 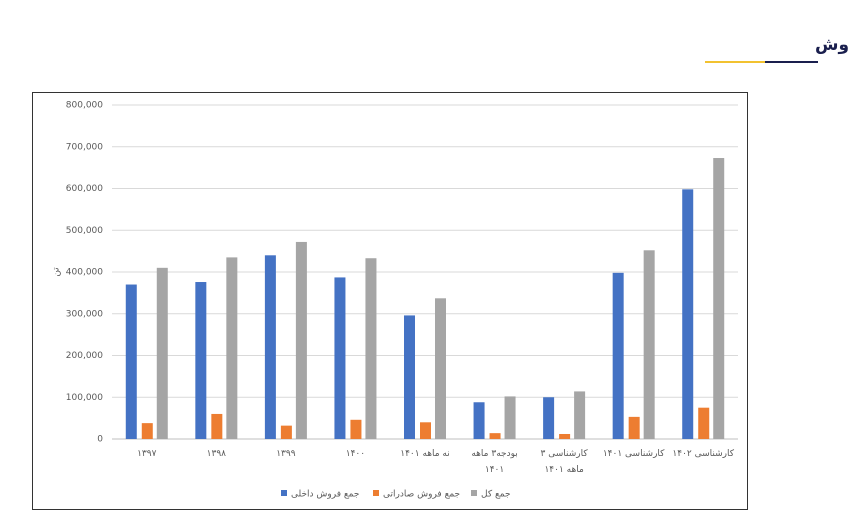 What do you see at coordinates (57, 272) in the screenshot?
I see `y-axis-title: تن` at bounding box center [57, 272].